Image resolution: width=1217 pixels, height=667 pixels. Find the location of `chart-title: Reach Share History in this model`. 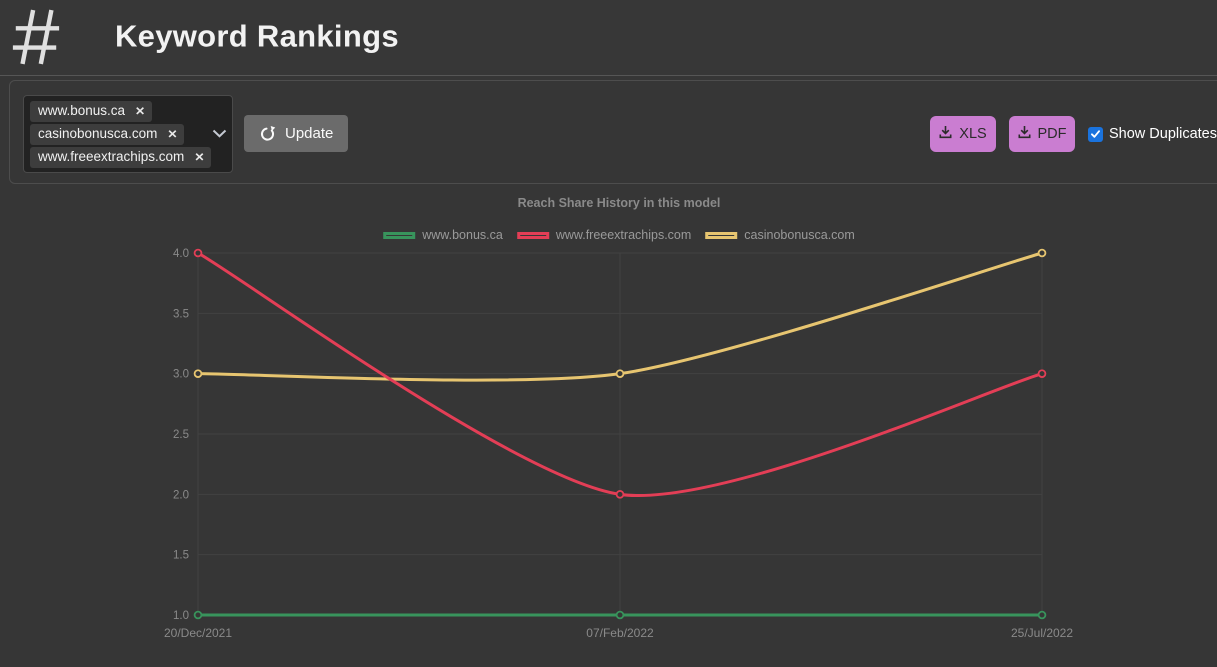

chart-title: Reach Share History in this model is located at coordinates (619, 203).